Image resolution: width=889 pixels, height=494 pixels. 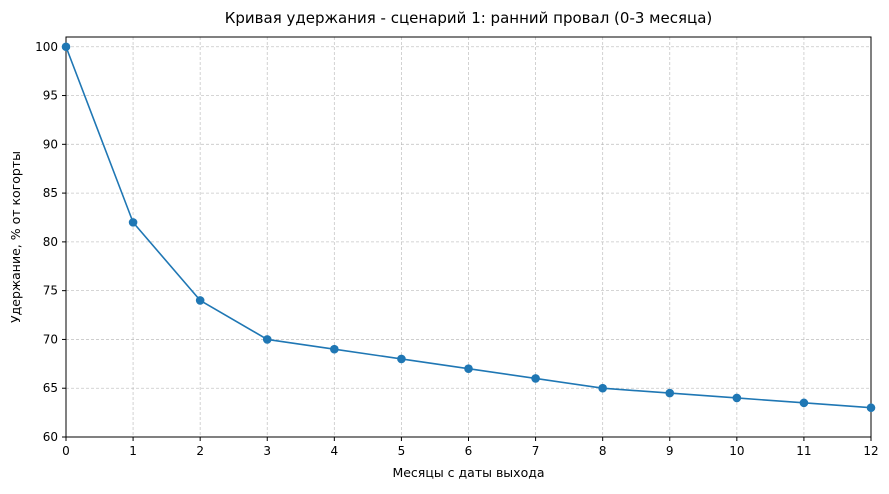 What do you see at coordinates (50, 144) in the screenshot?
I see `y-tick-label: 90` at bounding box center [50, 144].